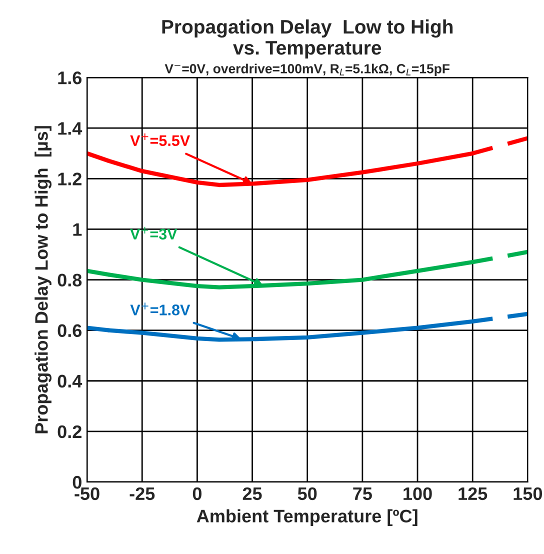  Describe the element at coordinates (77, 229) in the screenshot. I see `y-tick-label: 1` at that location.